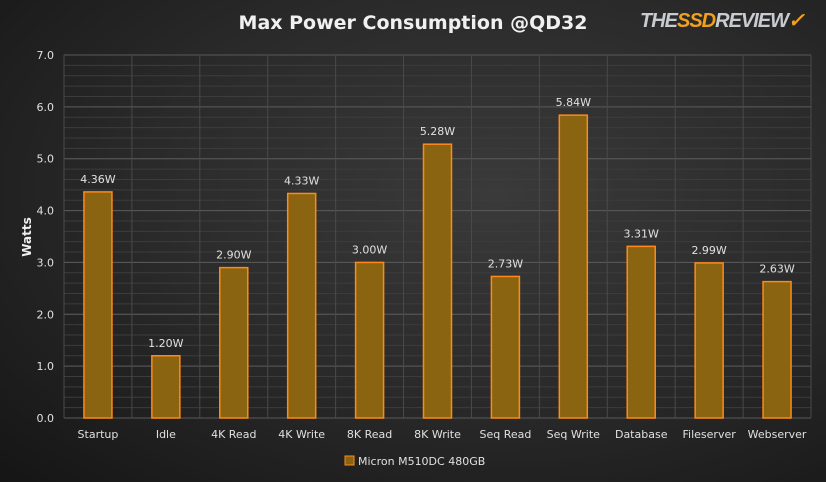 The image size is (826, 482). Describe the element at coordinates (301, 180) in the screenshot. I see `data-label: 4.33W` at that location.